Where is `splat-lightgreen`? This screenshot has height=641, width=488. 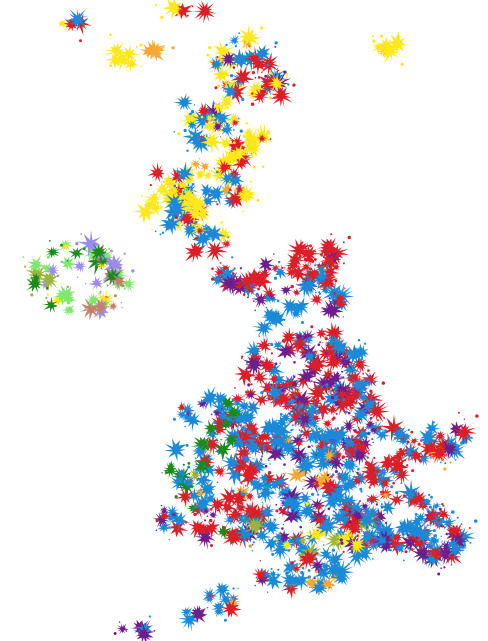
splat-lightgreen is located at coordinates (128, 284).